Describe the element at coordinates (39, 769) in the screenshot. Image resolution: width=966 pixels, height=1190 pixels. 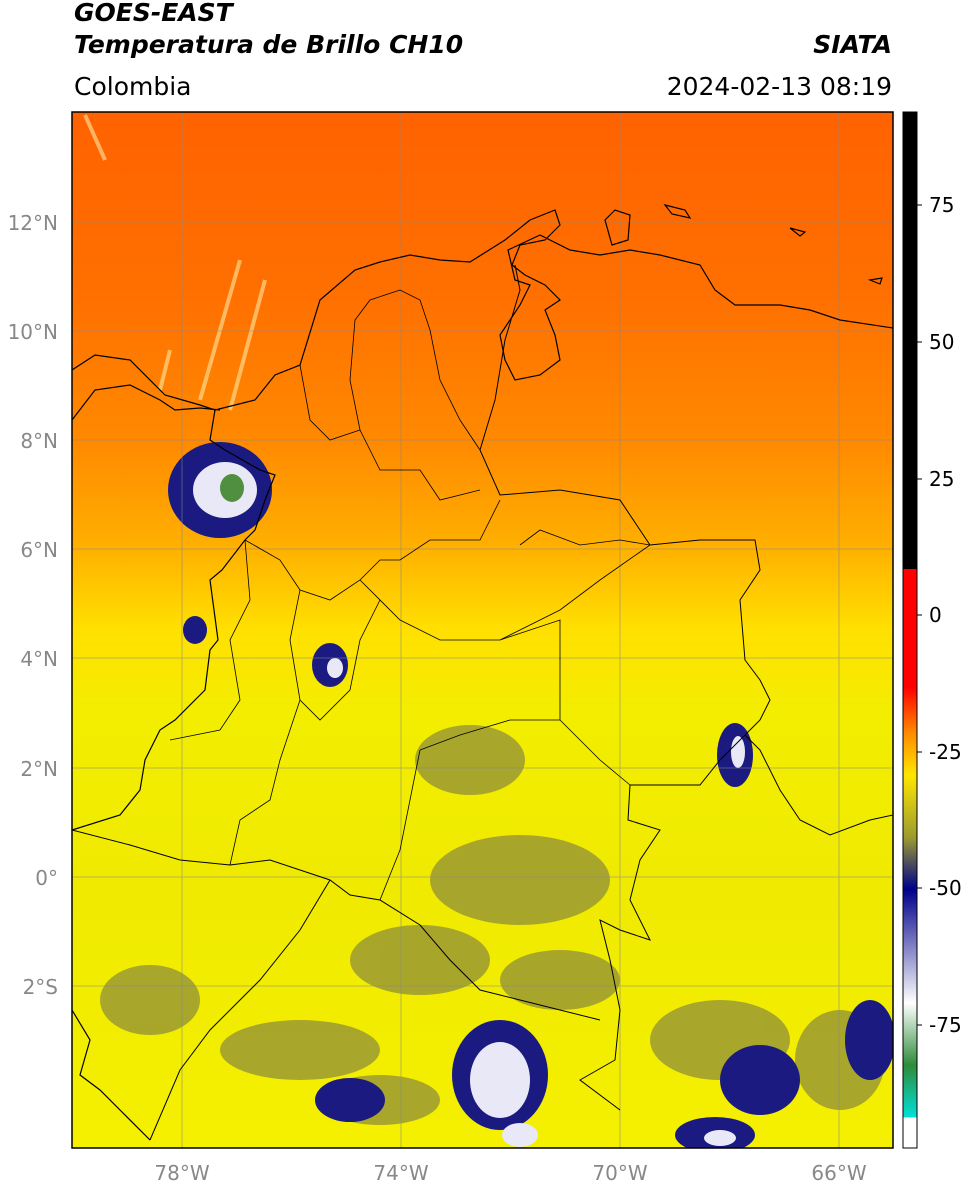
I see `lat-label: 2°N` at that location.